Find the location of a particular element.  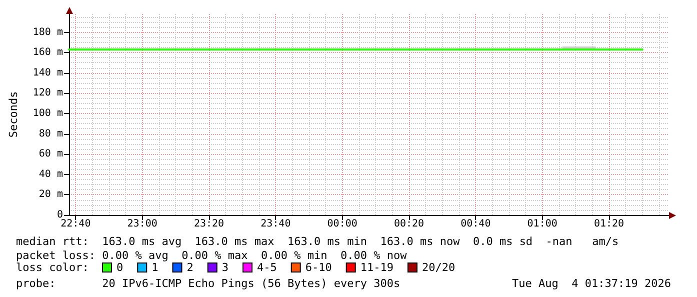

x-tick-label: 23:20 is located at coordinates (209, 224).